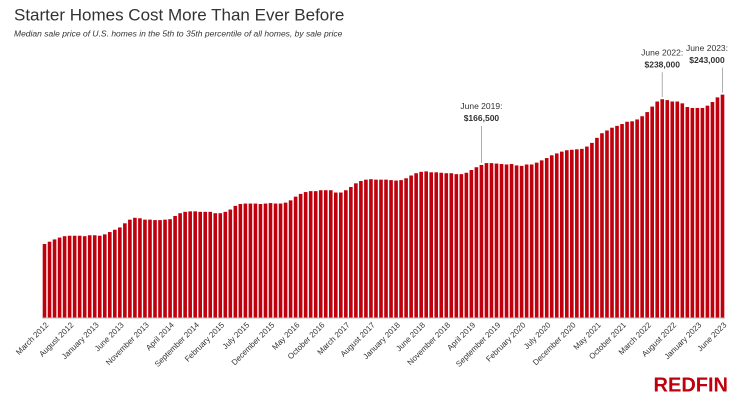 Image resolution: width=745 pixels, height=406 pixels. What do you see at coordinates (554, 343) in the screenshot?
I see `x-tick-label: December 2020` at bounding box center [554, 343].